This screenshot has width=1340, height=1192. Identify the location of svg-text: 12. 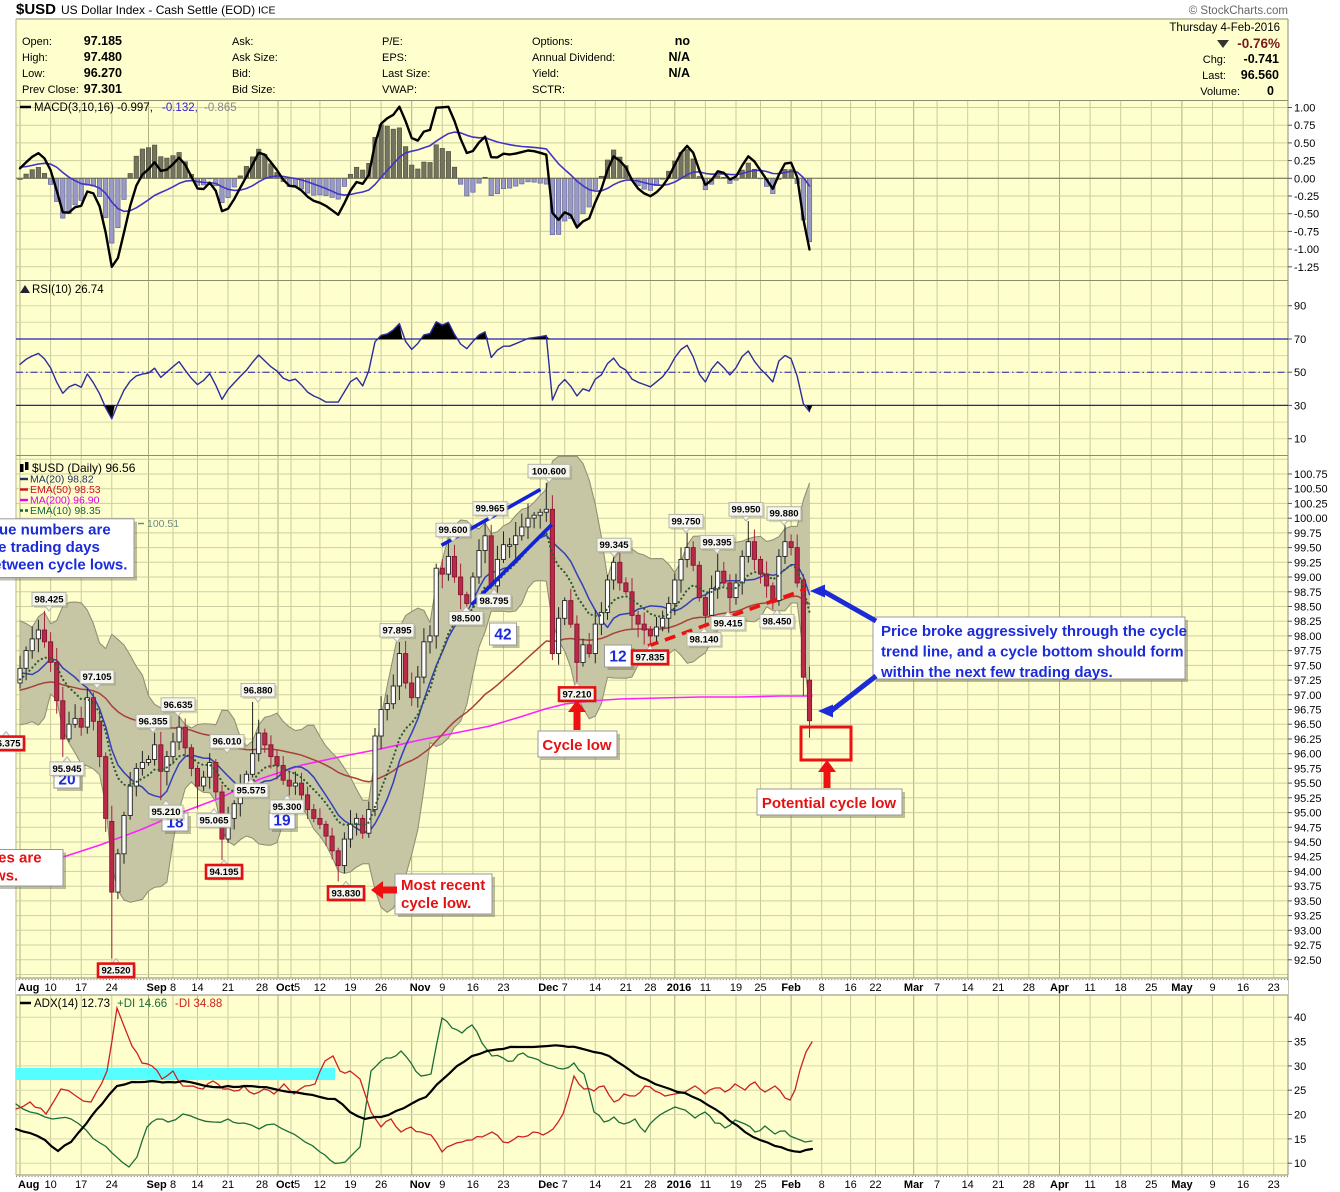
(320, 988).